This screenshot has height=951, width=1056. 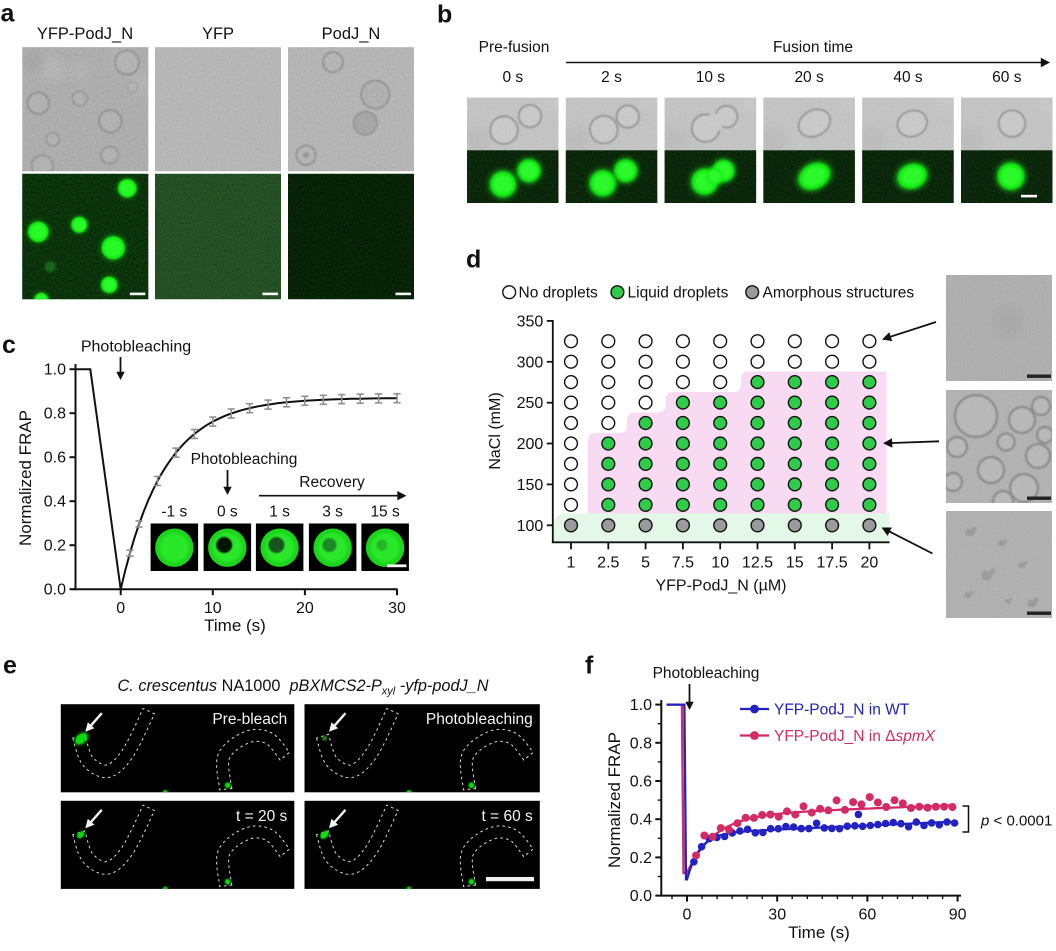 I want to click on svg-text: 3 s, so click(x=332, y=512).